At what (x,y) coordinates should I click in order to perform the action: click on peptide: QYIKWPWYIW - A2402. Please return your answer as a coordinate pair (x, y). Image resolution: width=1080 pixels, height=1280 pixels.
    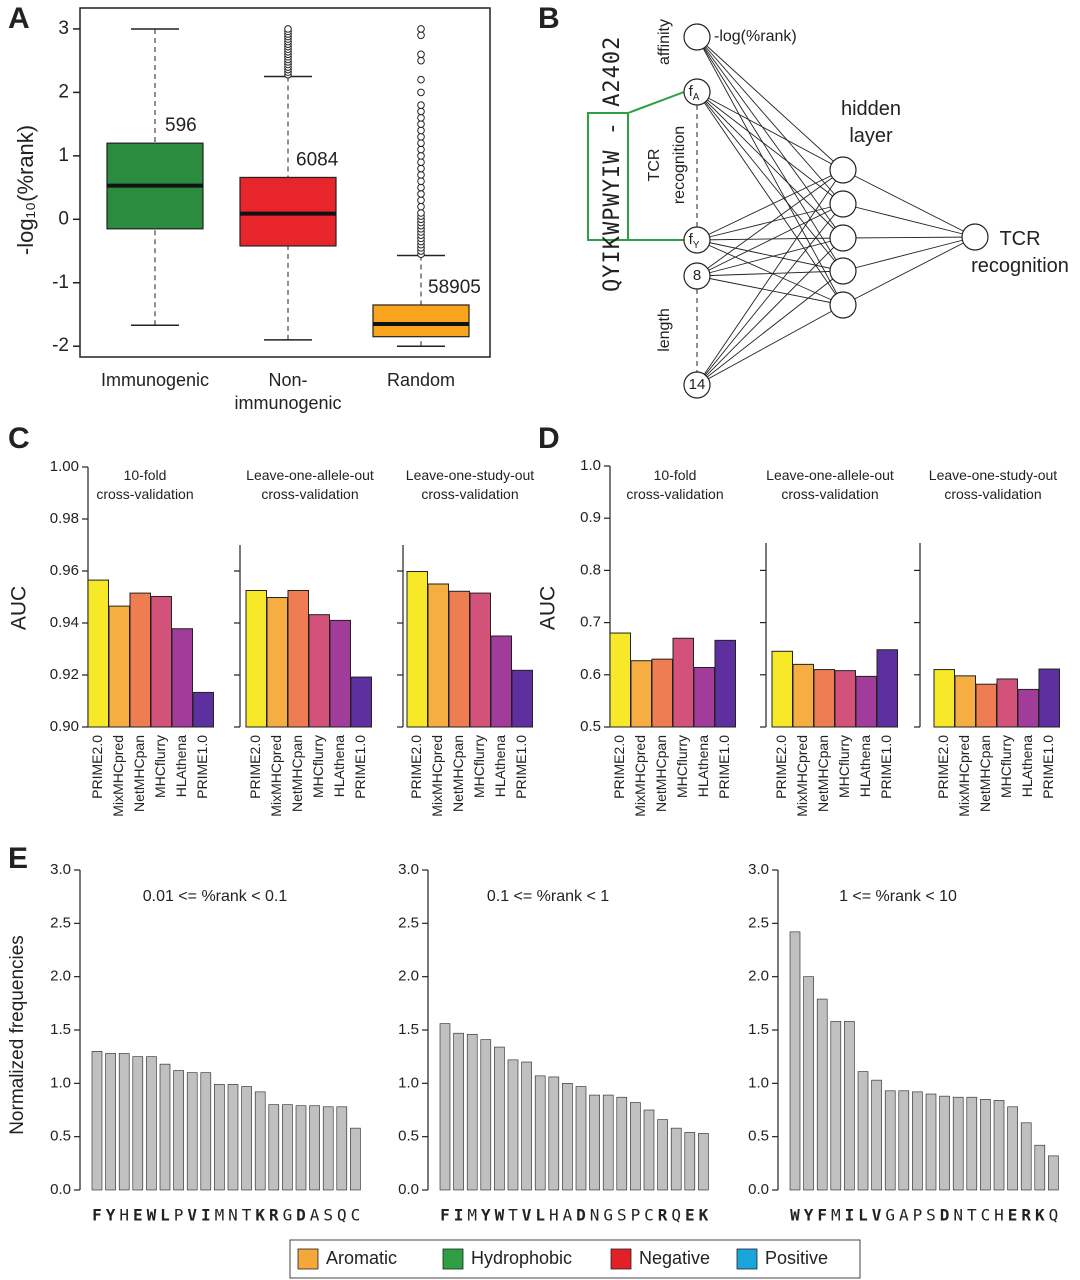
    Looking at the image, I should click on (612, 164).